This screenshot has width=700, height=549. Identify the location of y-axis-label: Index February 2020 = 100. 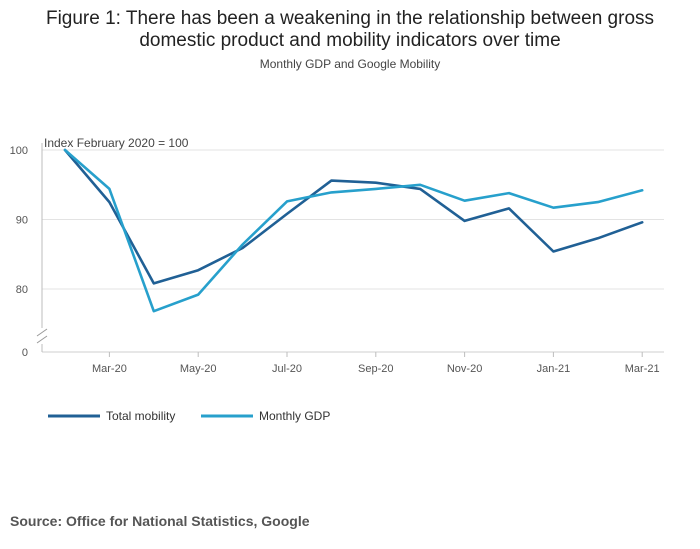
(116, 143).